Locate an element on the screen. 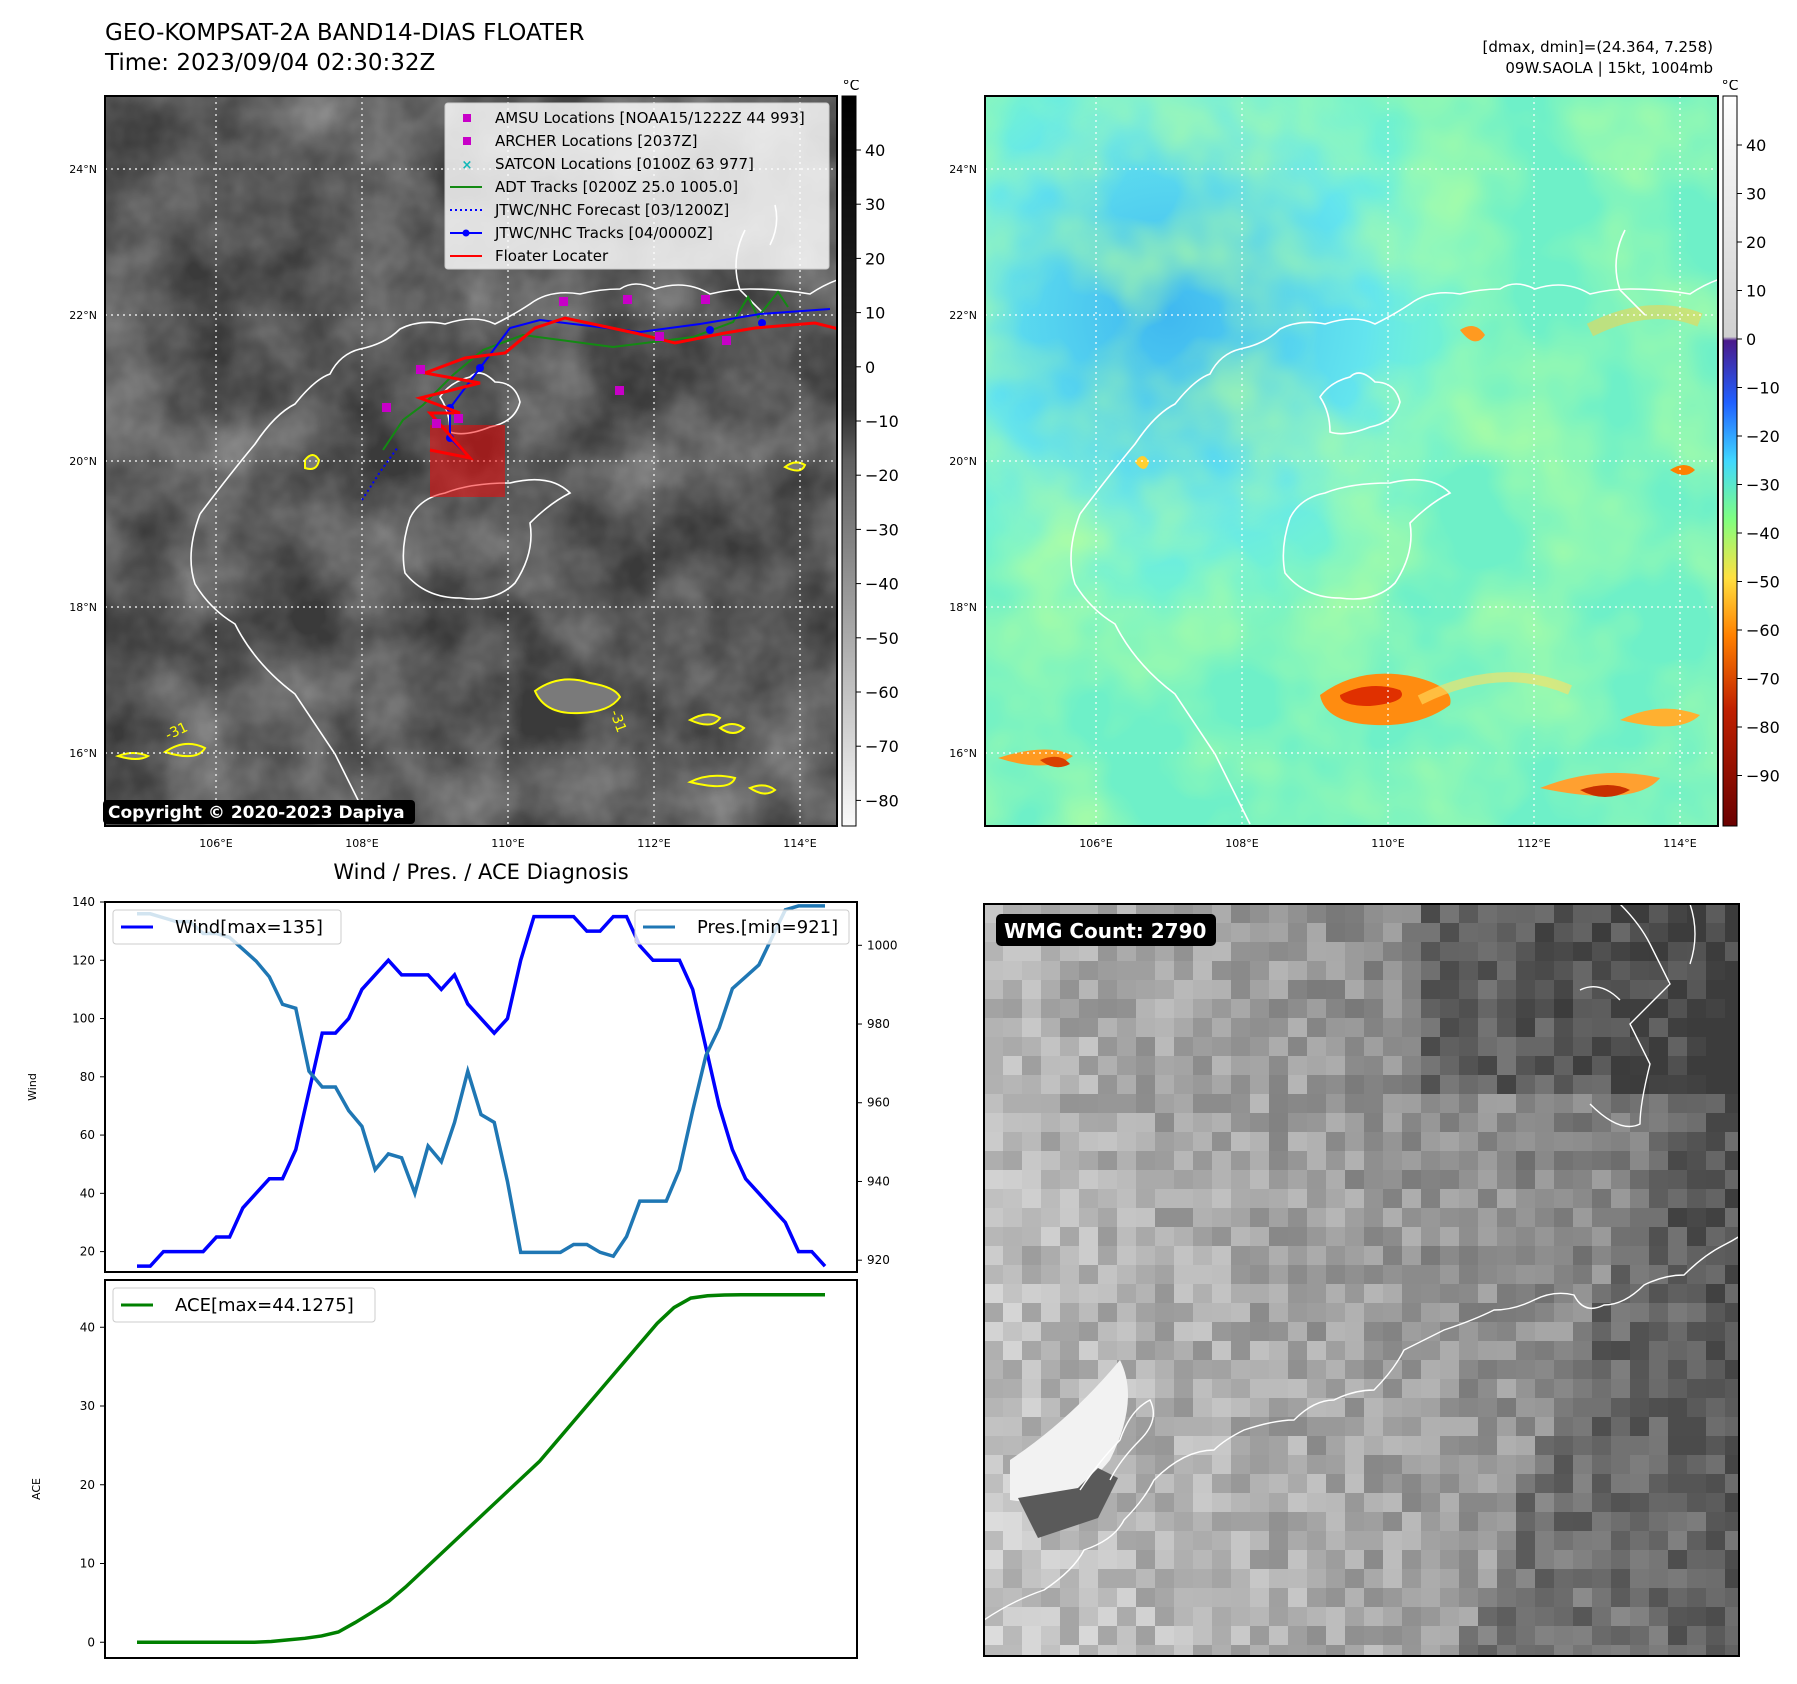 This screenshot has width=1797, height=1684. wmg-bright-region is located at coordinates (1069, 1431).